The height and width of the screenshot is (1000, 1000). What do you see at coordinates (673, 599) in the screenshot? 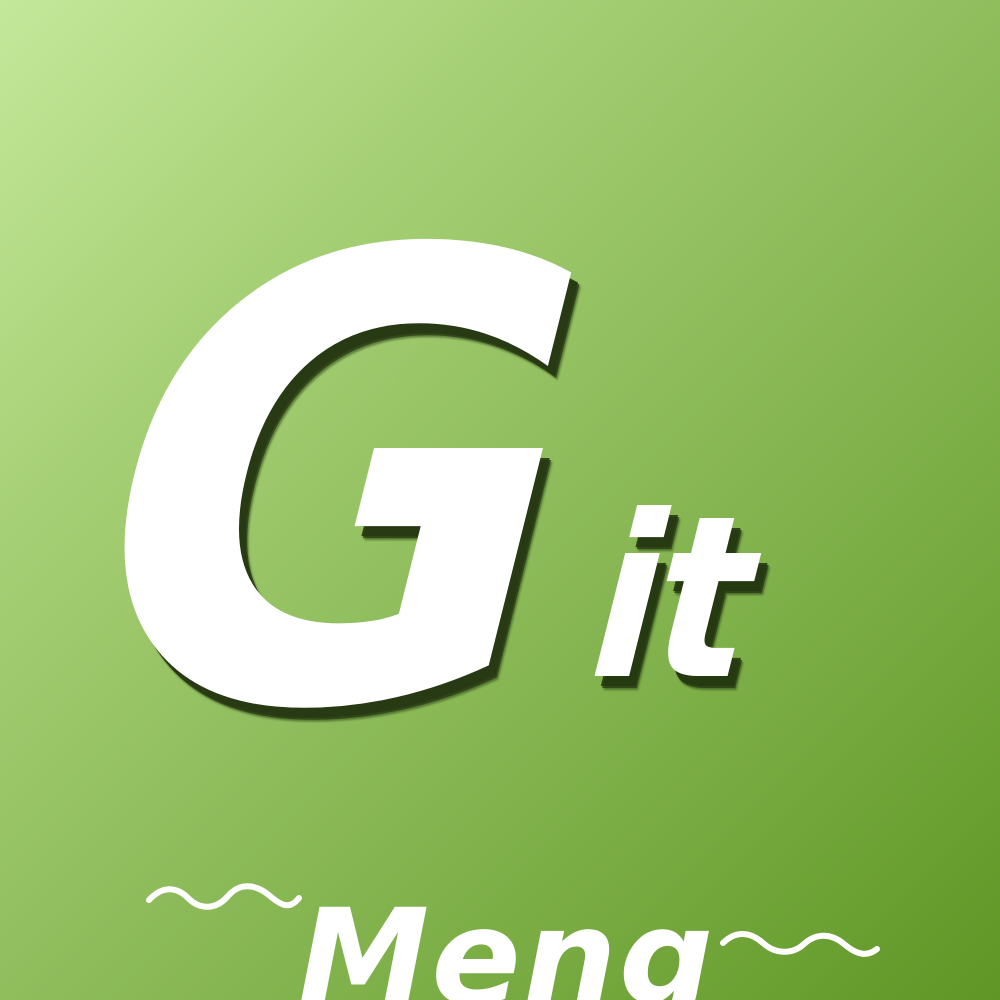
I see `logo-suffix: it` at bounding box center [673, 599].